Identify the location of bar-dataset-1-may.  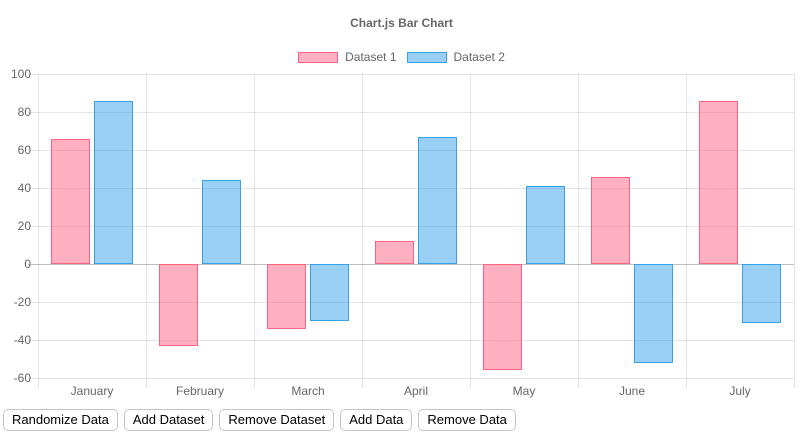
(502, 317).